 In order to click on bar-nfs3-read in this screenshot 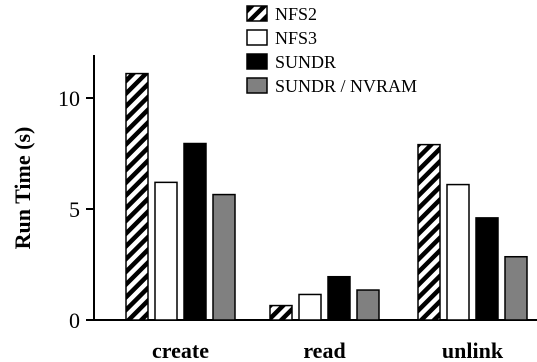, I will do `click(310, 307)`.